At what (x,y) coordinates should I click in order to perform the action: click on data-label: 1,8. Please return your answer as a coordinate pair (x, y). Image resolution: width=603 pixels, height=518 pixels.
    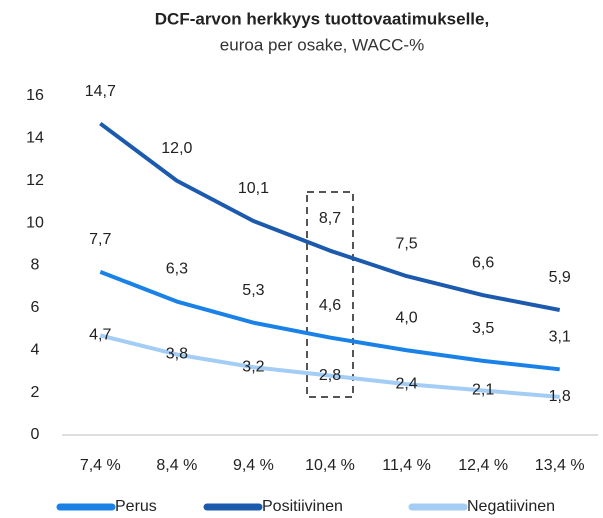
    Looking at the image, I should click on (560, 396).